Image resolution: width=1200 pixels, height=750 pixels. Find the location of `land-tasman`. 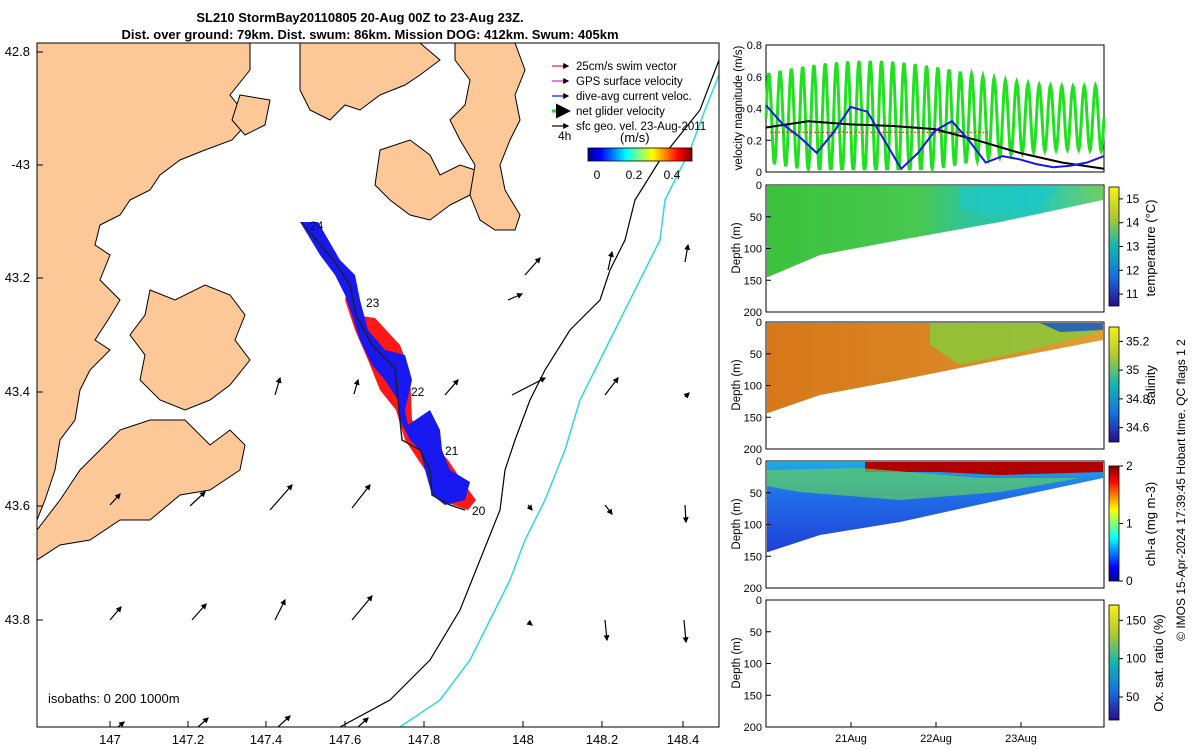

land-tasman is located at coordinates (141, 490).